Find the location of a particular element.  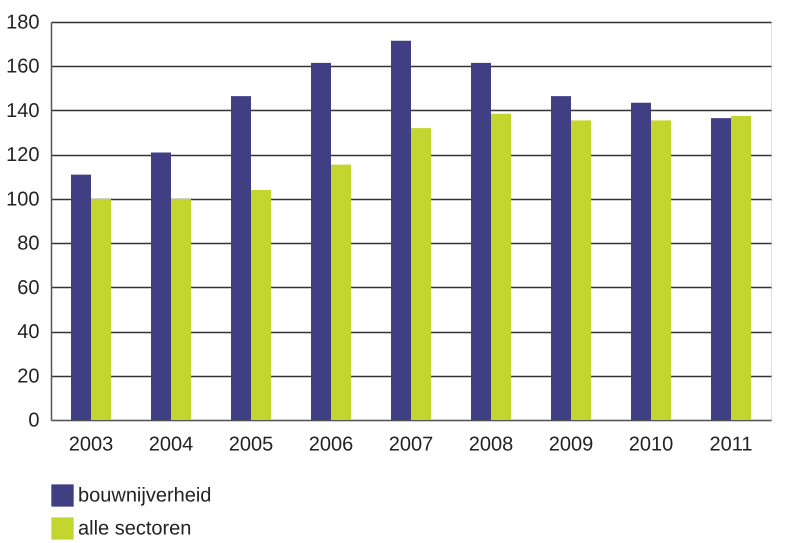

y-tick-label: 100 is located at coordinates (23, 199).